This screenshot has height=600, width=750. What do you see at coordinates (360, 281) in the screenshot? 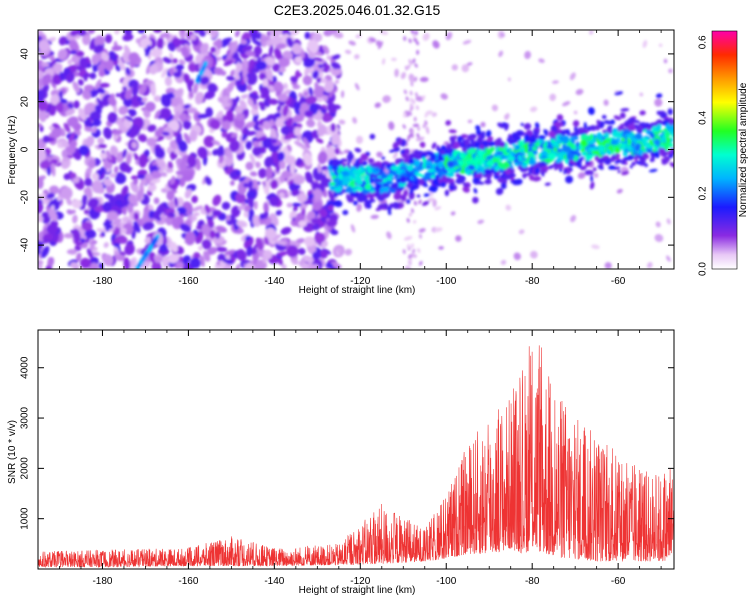
I see `x-tick-label: -120` at bounding box center [360, 281].